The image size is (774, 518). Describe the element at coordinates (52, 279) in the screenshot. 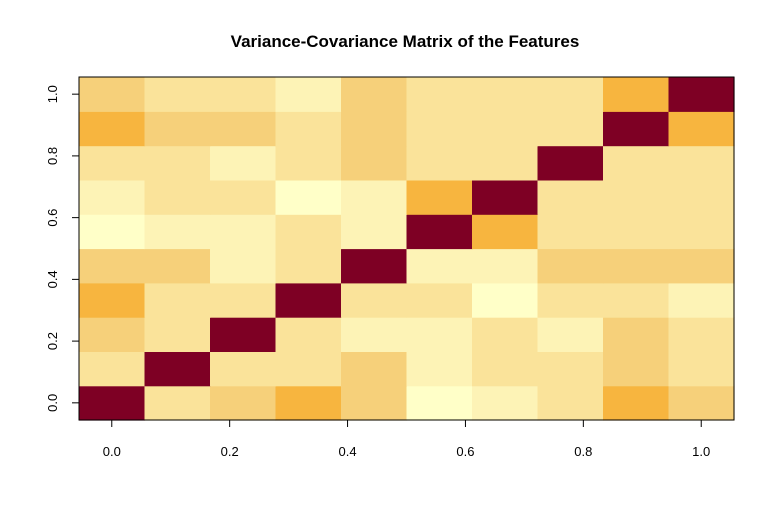

I see `y-tick-label: 0.4` at that location.